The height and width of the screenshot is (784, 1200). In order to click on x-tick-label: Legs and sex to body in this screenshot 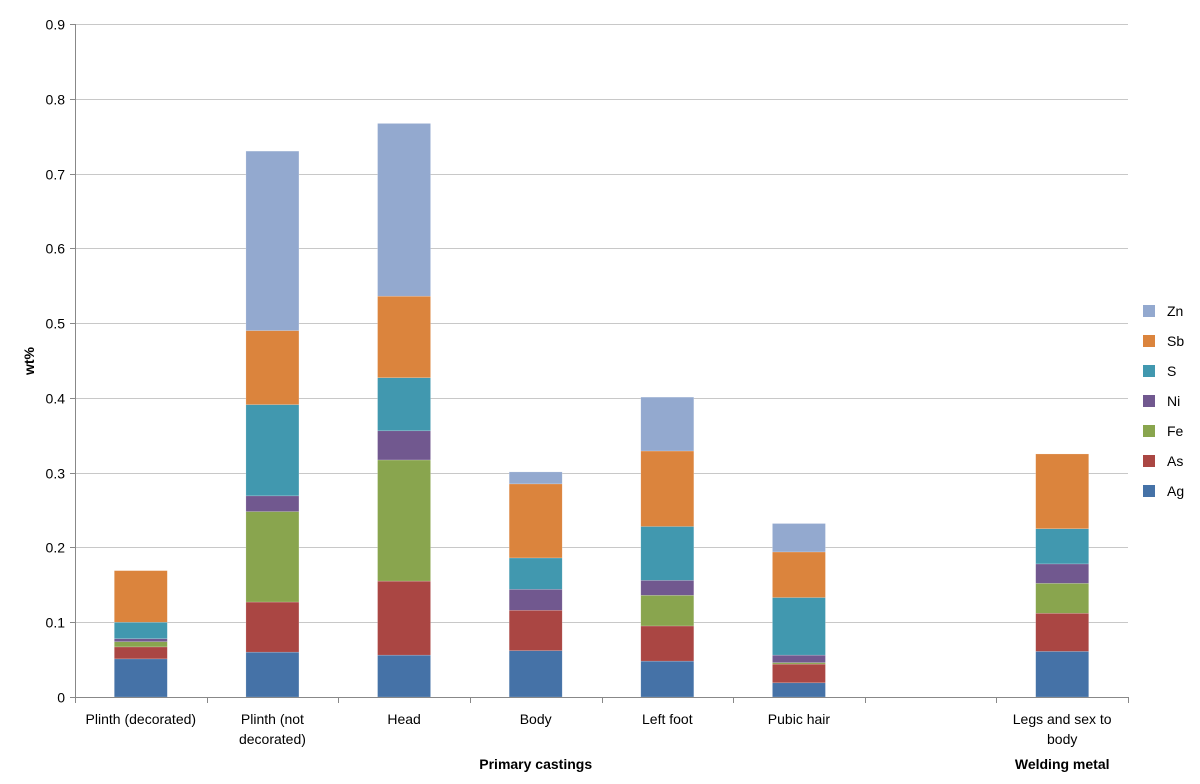, I will do `click(1062, 729)`.